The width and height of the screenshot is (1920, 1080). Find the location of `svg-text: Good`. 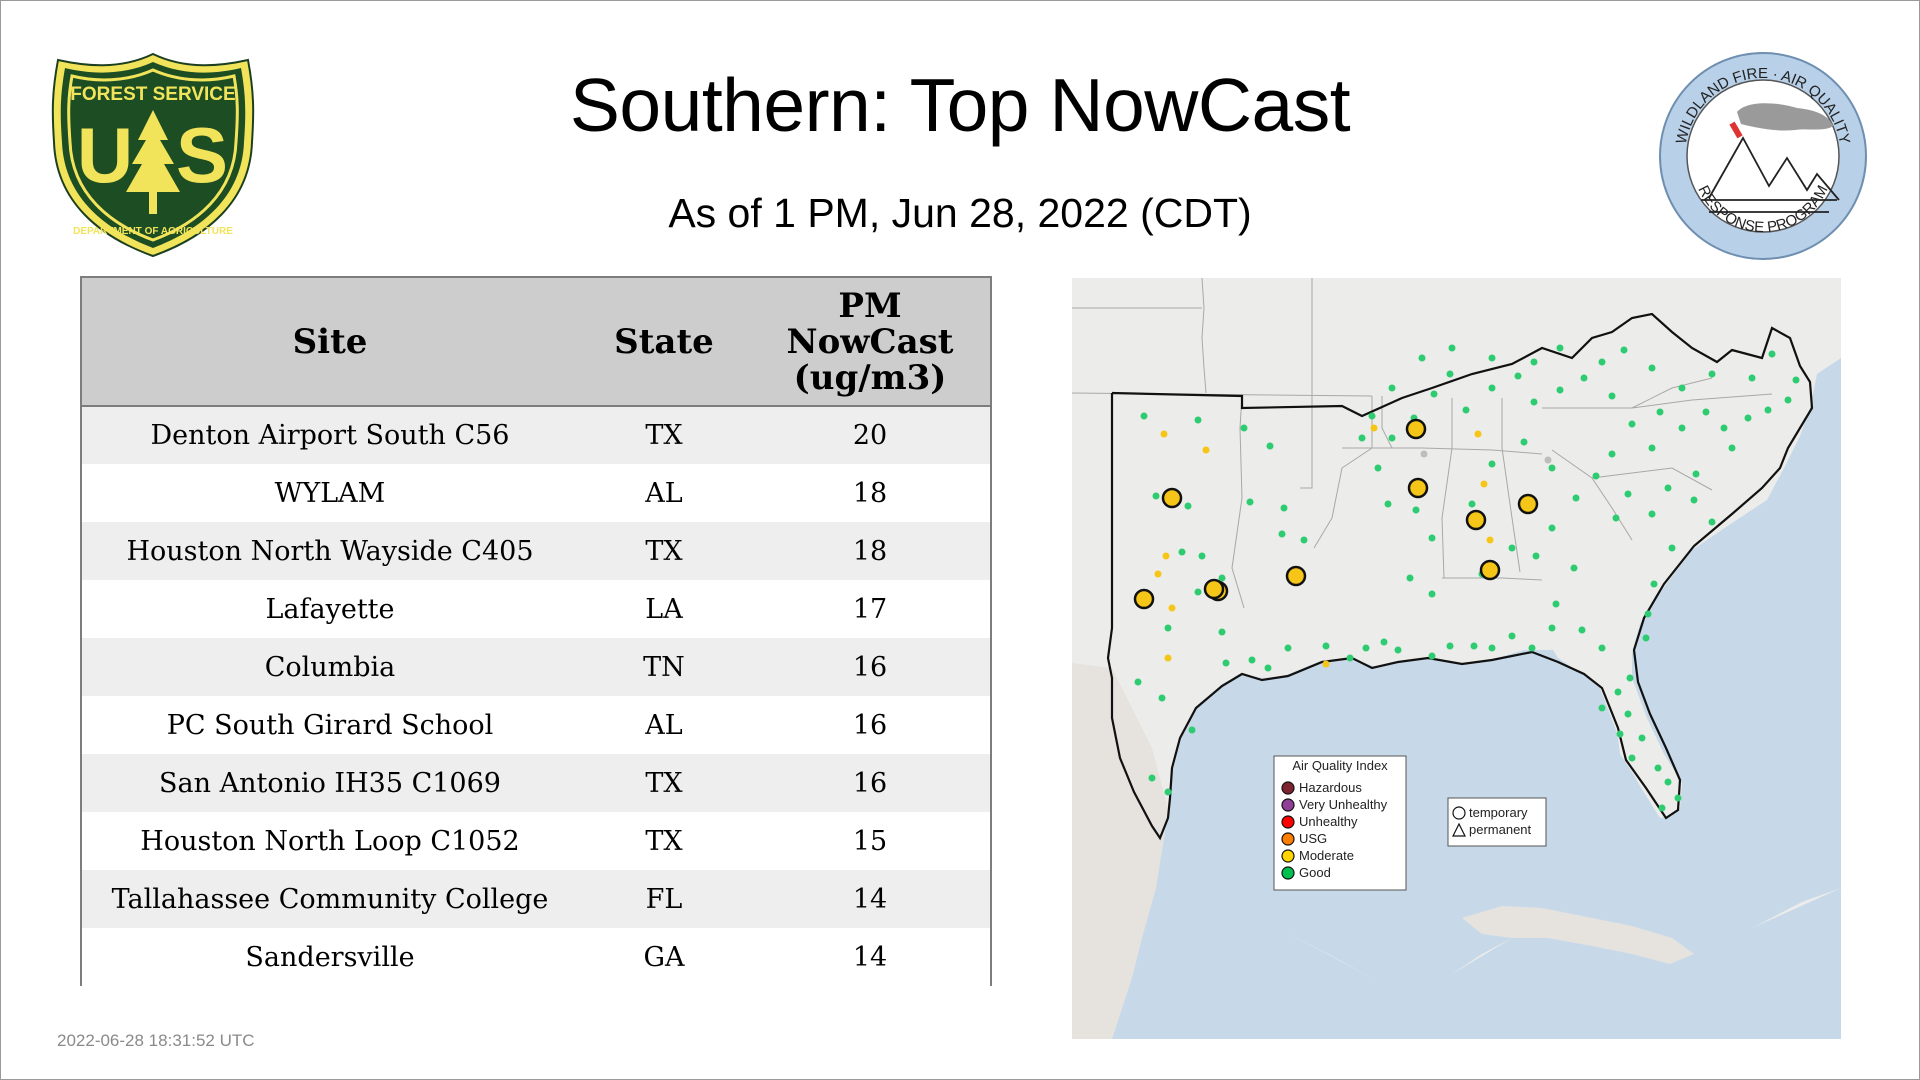

svg-text: Good is located at coordinates (1315, 872).